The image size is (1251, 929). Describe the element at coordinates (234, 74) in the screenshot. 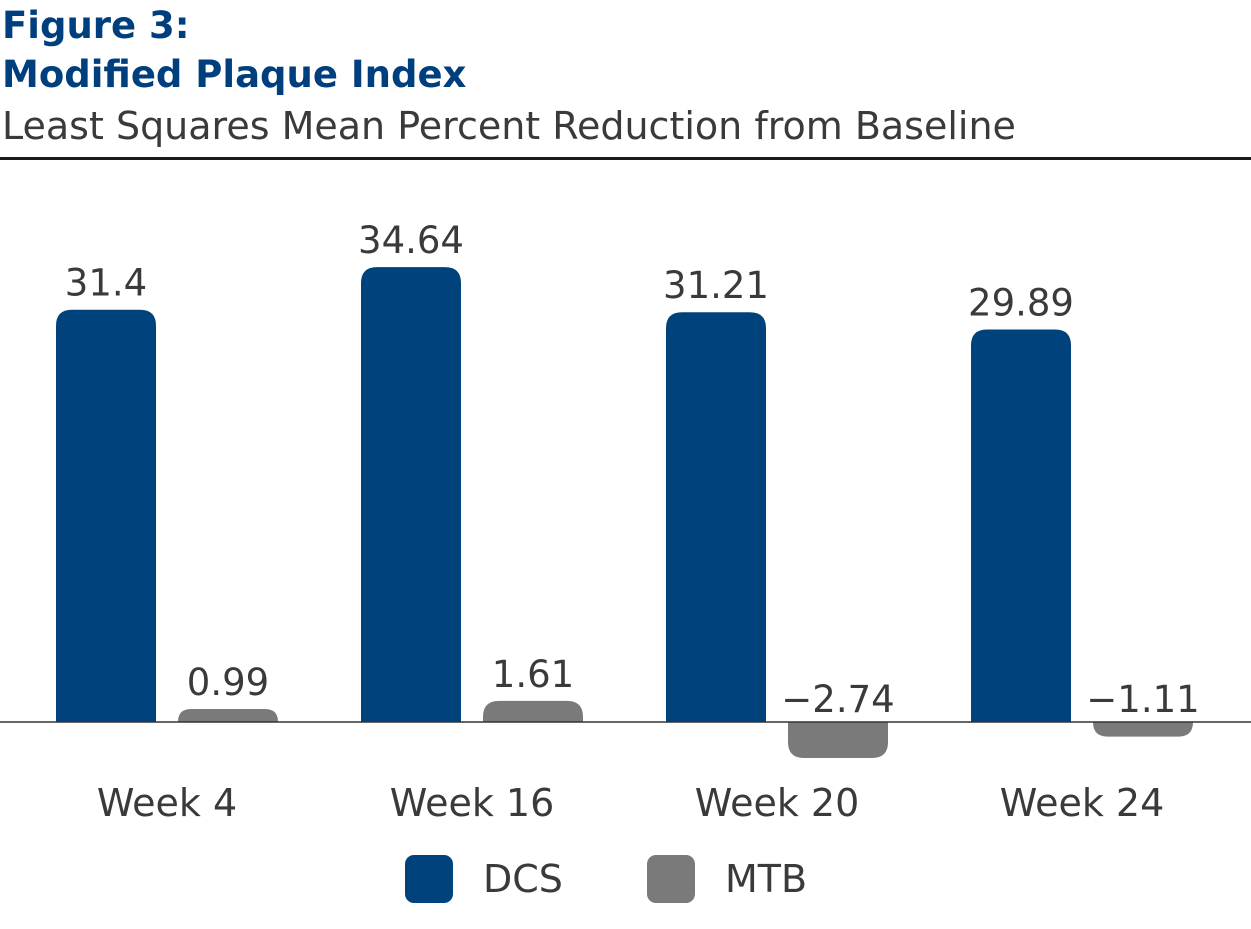

I see `chart-title: Modified Plaque Index` at that location.